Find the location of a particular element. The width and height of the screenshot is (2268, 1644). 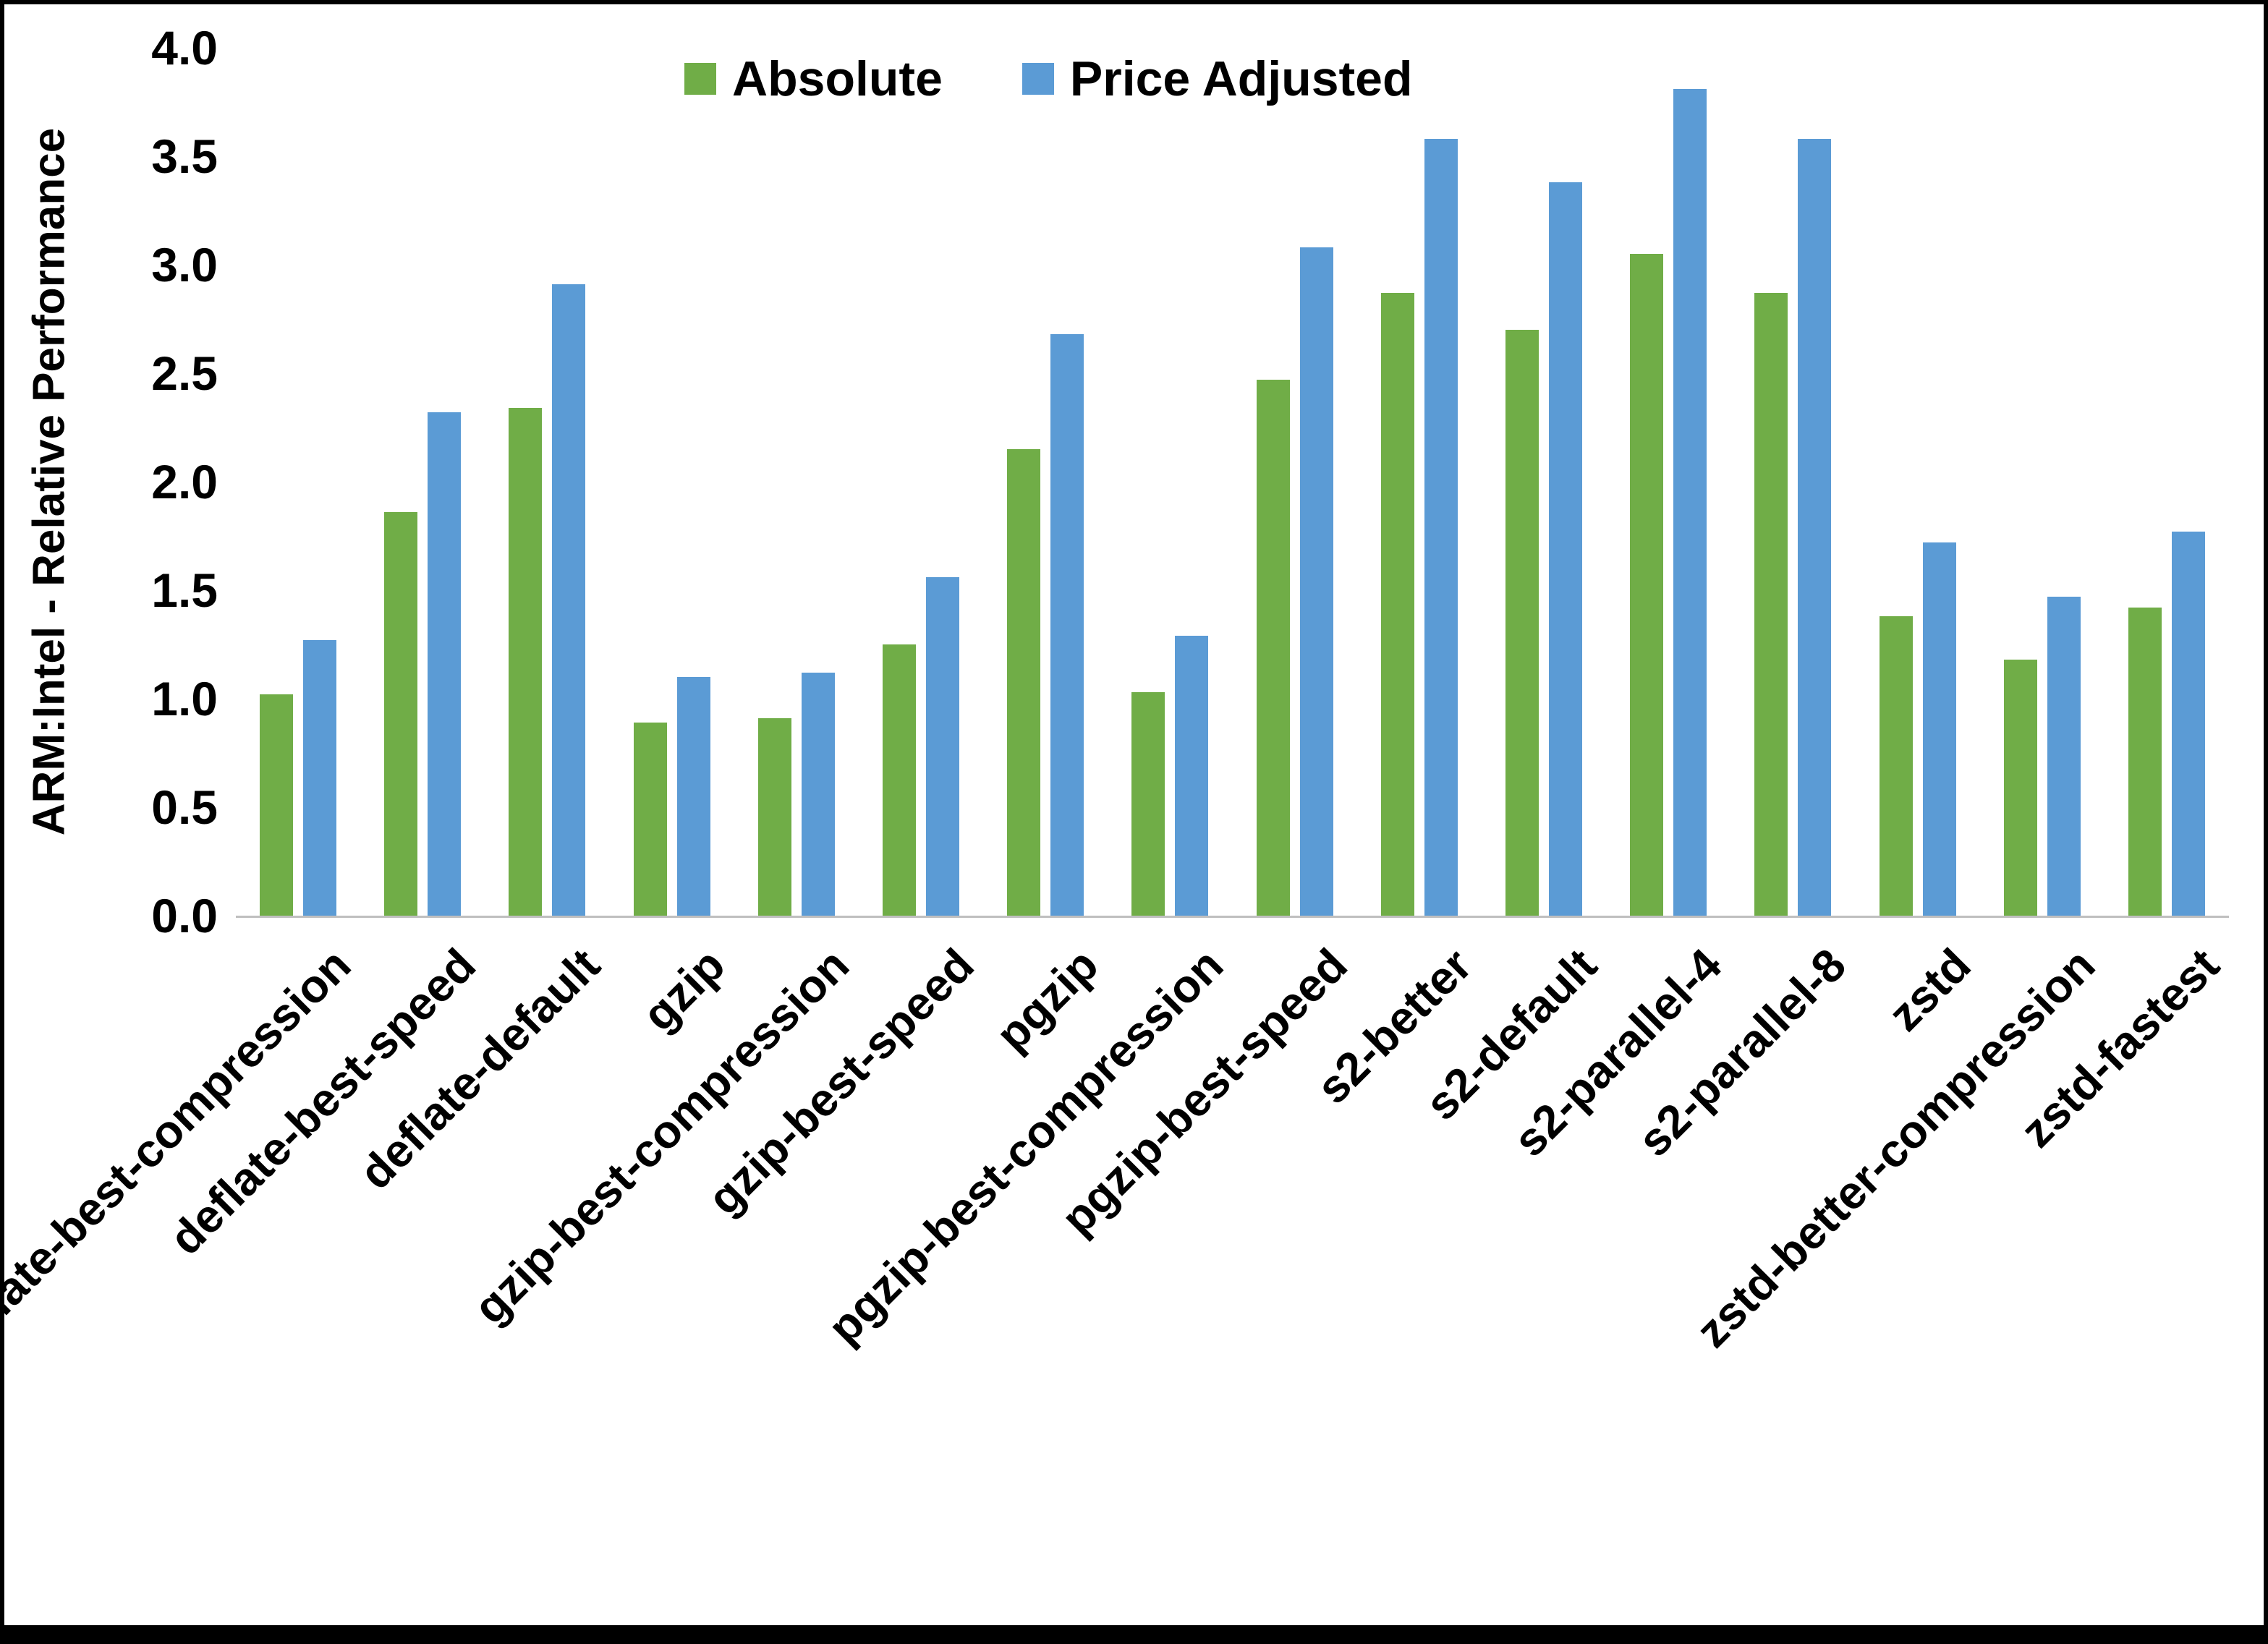

y-axis-tick-labels: 0.0 0.5 1.0 1.5 2.0 2.5 3.0 3.5 4.0 is located at coordinates (111, 481).